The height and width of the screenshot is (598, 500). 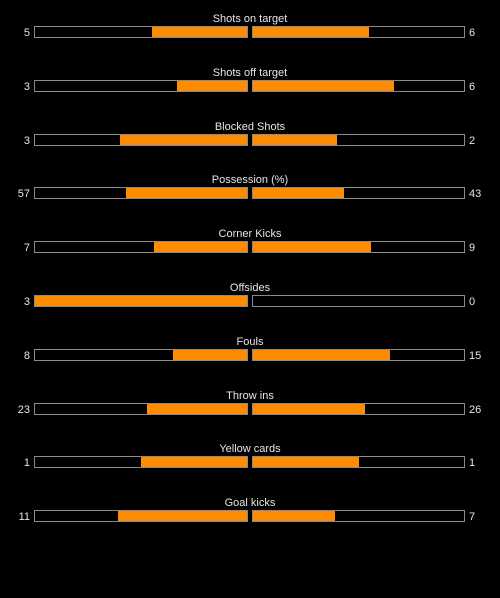 What do you see at coordinates (250, 84) in the screenshot?
I see `stat-row: Shots off target 3 6` at bounding box center [250, 84].